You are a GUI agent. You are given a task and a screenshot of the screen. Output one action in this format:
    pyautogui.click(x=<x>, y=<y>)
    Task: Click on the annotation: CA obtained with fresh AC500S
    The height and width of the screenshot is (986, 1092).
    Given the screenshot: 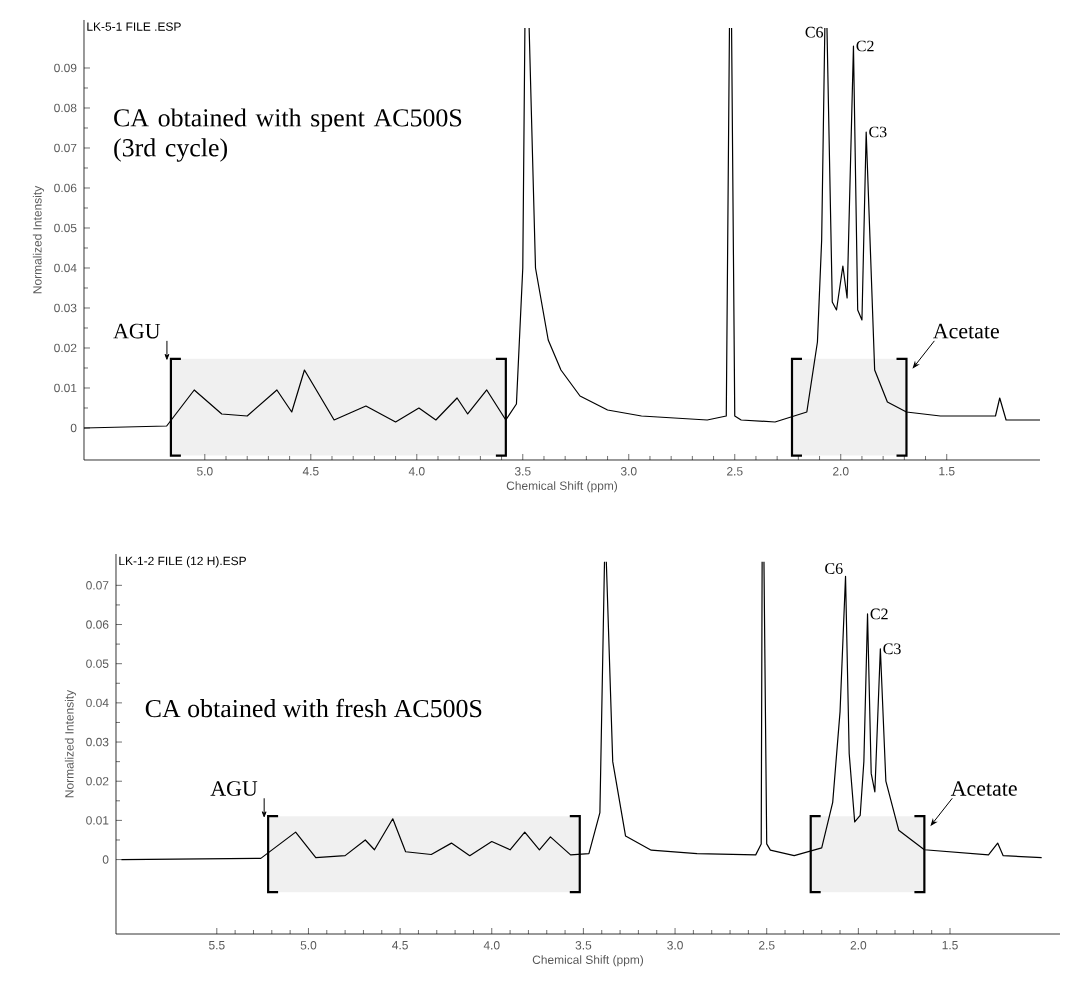 What is the action you would take?
    pyautogui.click(x=313, y=708)
    